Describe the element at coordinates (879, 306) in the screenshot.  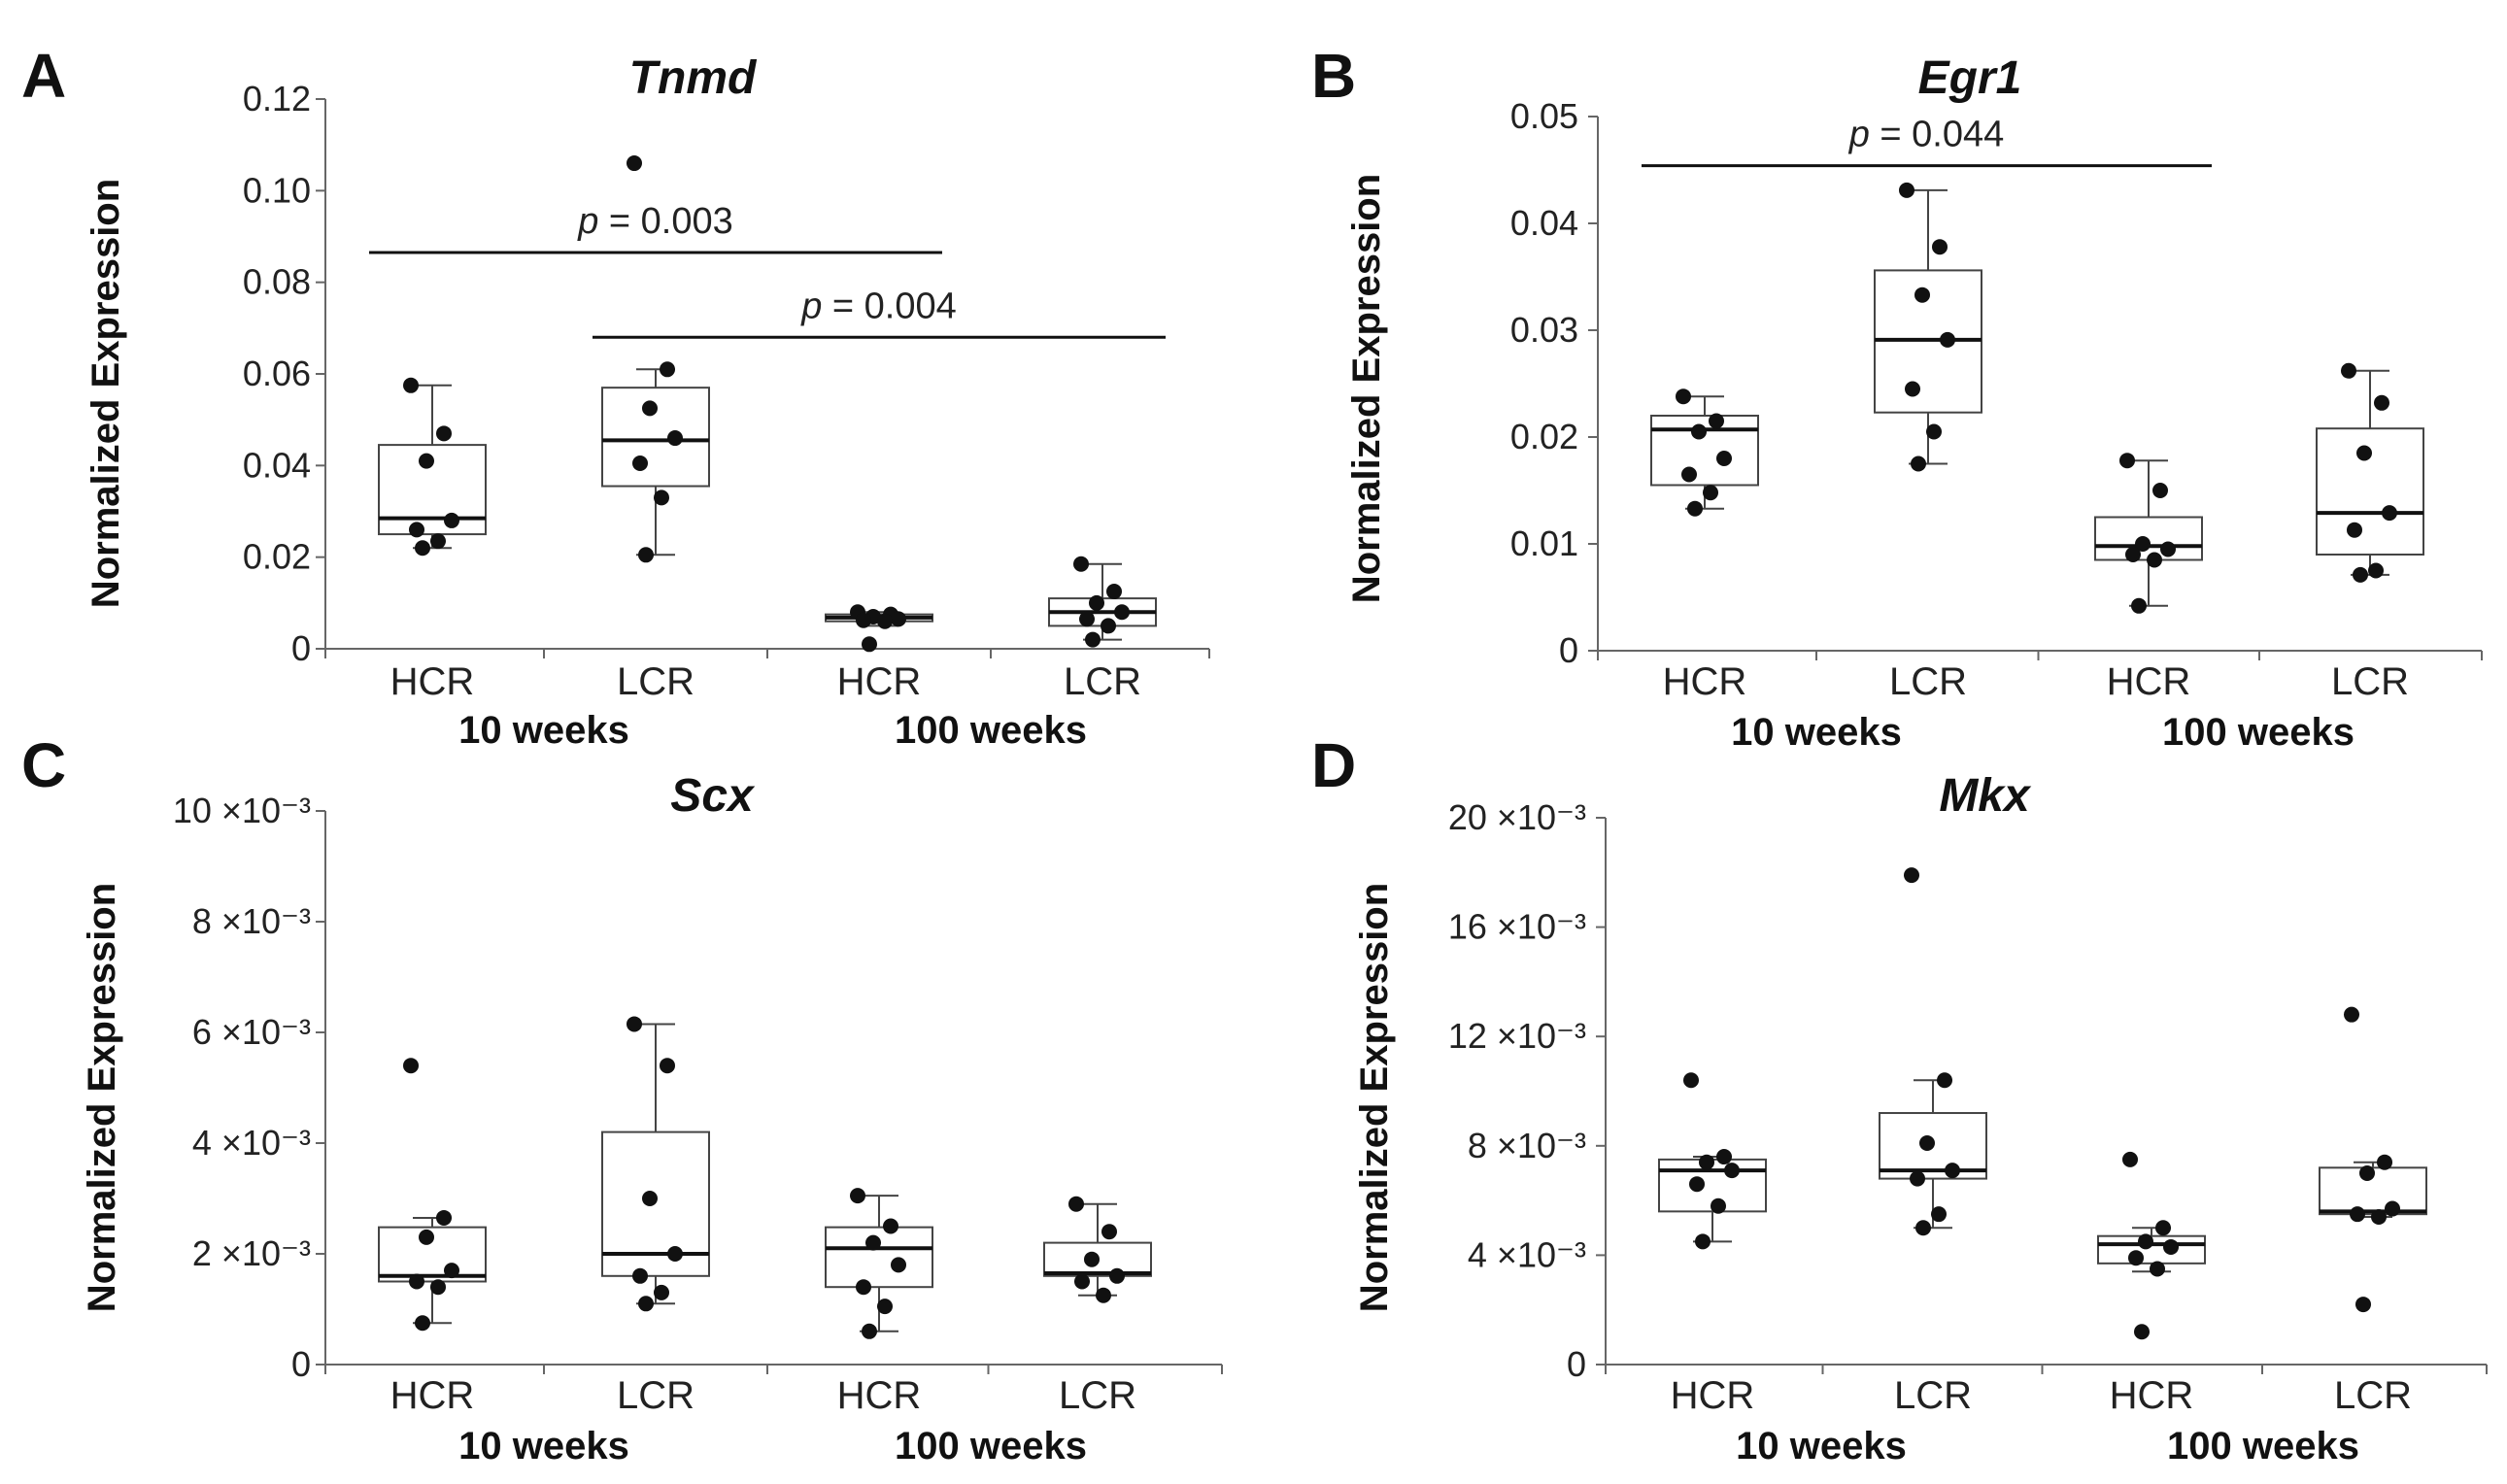
I see `panel-a-significance-label-2: p = 0.004` at that location.